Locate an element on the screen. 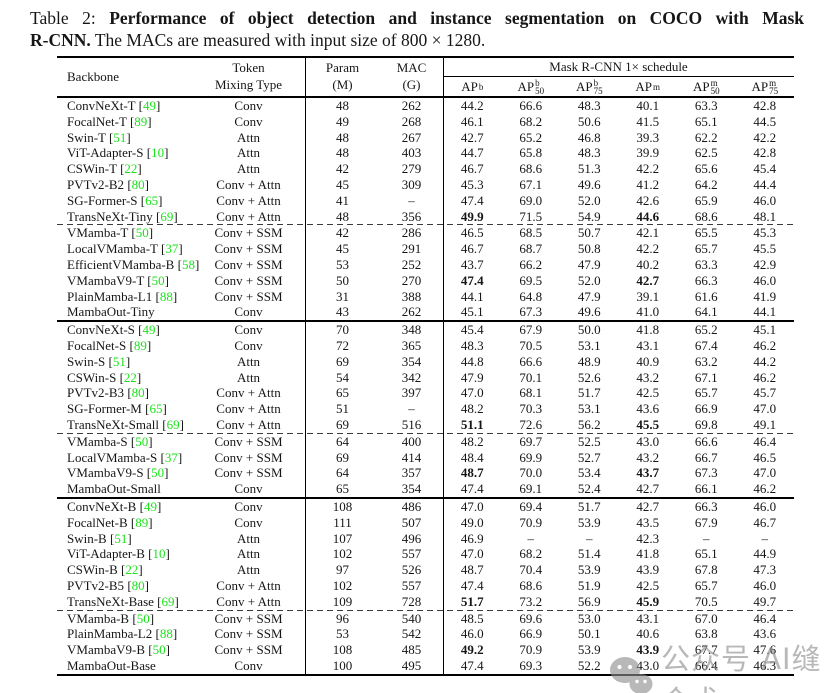 The height and width of the screenshot is (693, 833). backbone-cell: ConvNeXt-T [49] is located at coordinates (124, 106).